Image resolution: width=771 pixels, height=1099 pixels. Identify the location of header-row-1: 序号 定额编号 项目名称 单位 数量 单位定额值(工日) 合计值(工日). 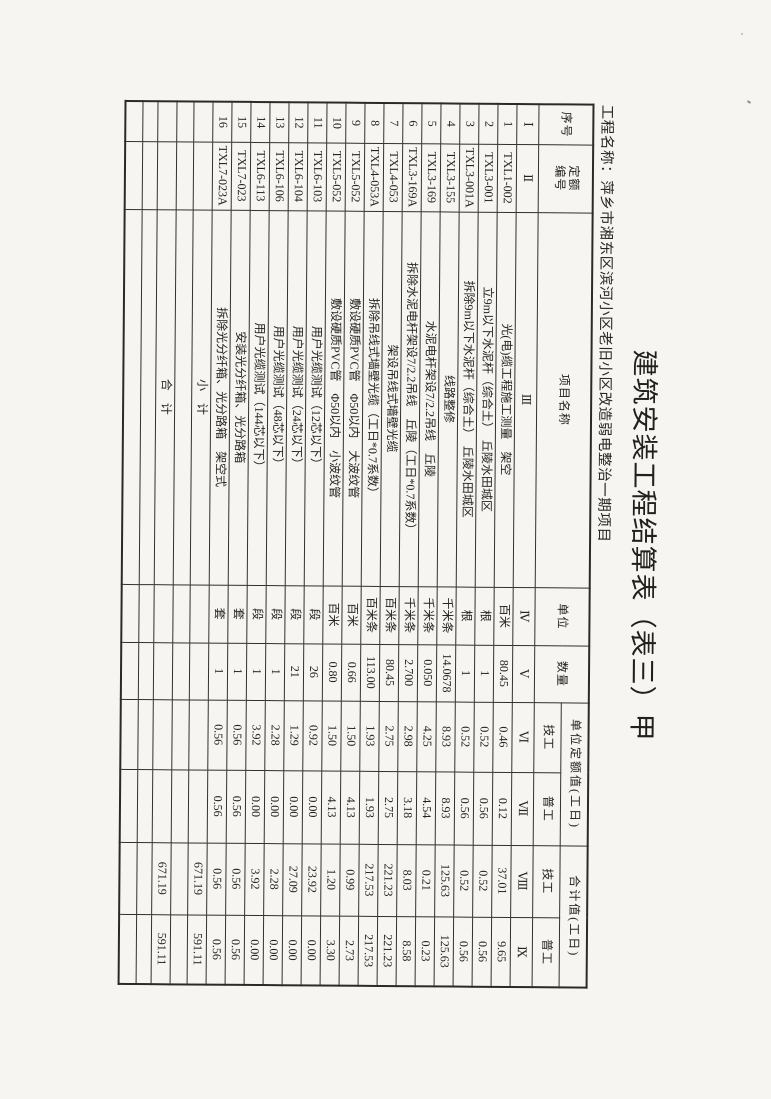
(564, 546).